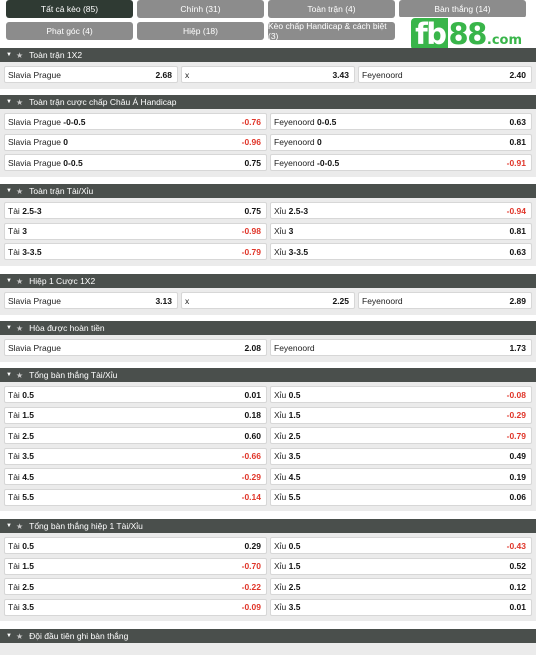  What do you see at coordinates (517, 74) in the screenshot?
I see `odds-value: 2.40` at bounding box center [517, 74].